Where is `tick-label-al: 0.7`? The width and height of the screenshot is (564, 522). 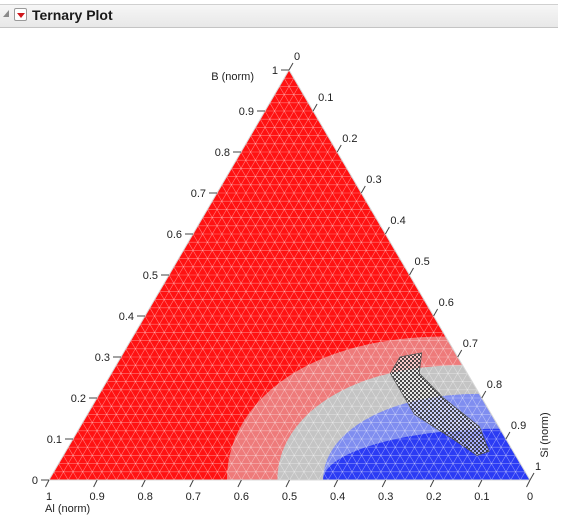 tick-label-al: 0.7 is located at coordinates (193, 497).